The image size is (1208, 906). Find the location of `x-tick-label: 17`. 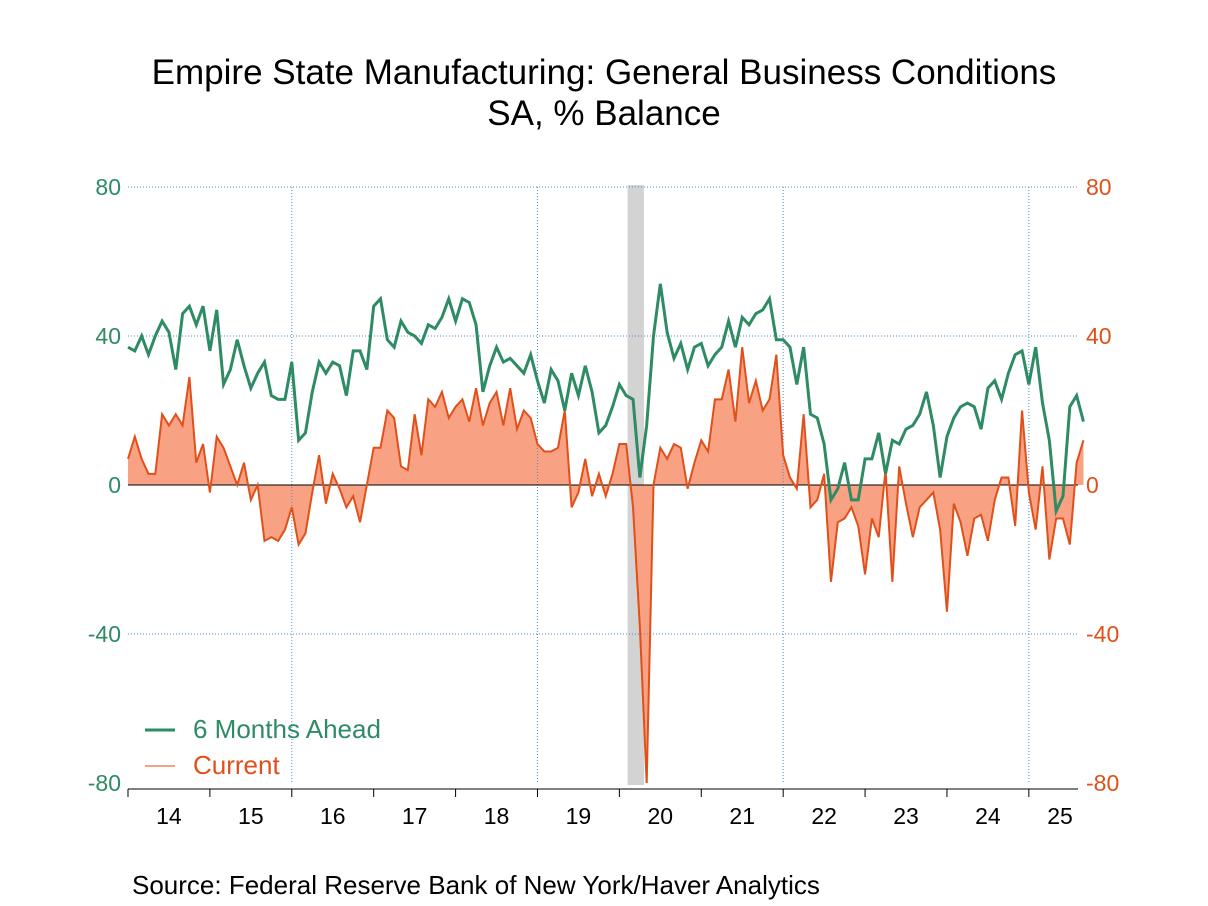

x-tick-label: 17 is located at coordinates (415, 816).